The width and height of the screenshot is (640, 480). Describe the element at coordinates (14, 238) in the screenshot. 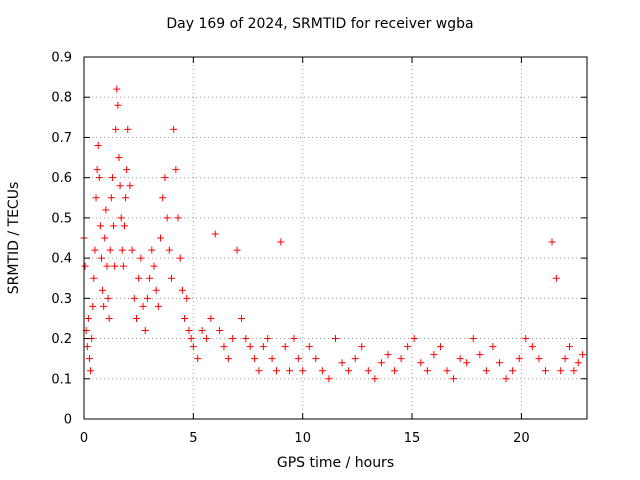

I see `y-axis-label: SRMTID / TECUs` at that location.